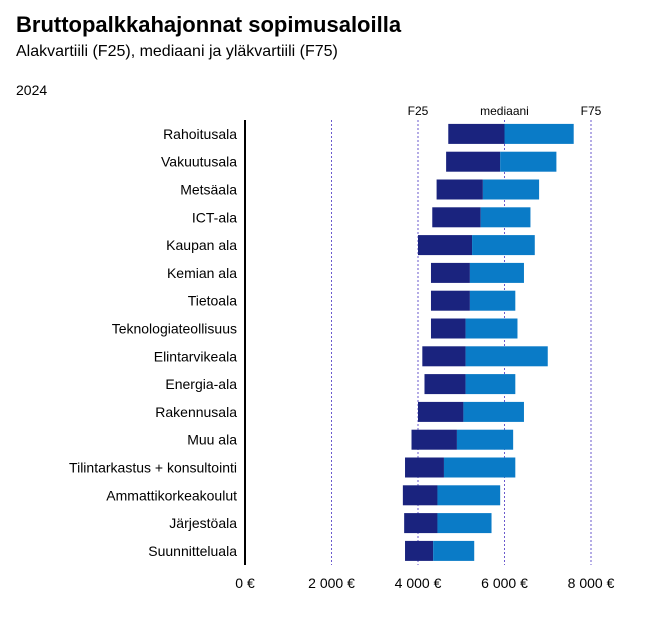 The image size is (647, 619). I want to click on category-label: Kaupan ala, so click(201, 245).